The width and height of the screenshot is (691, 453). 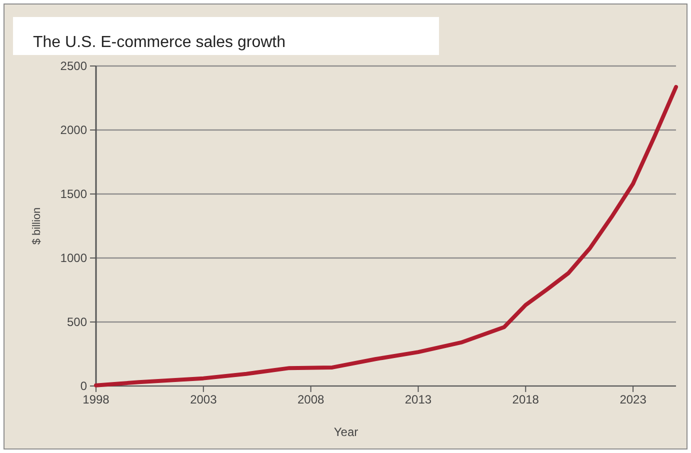 What do you see at coordinates (418, 399) in the screenshot?
I see `x-tick-label: 2013` at bounding box center [418, 399].